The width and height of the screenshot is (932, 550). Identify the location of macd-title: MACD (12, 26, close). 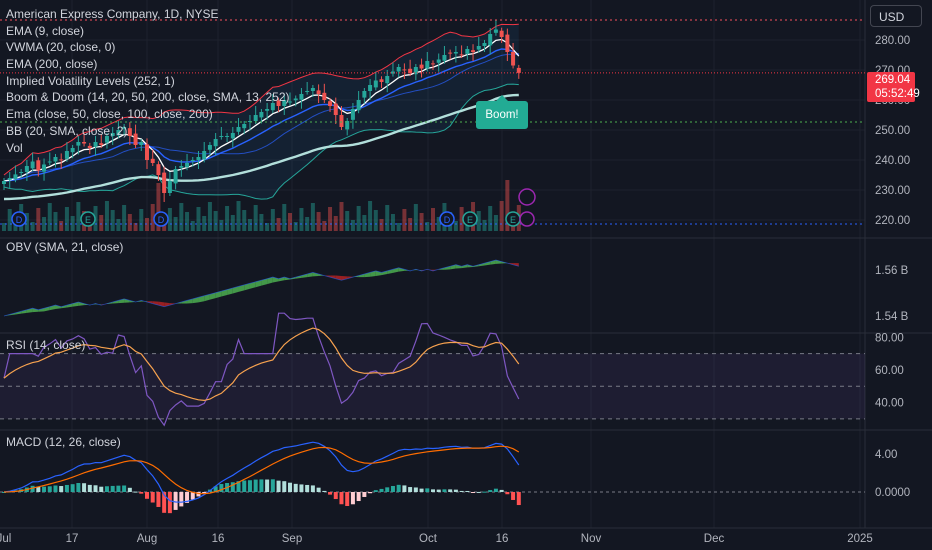
(63, 442).